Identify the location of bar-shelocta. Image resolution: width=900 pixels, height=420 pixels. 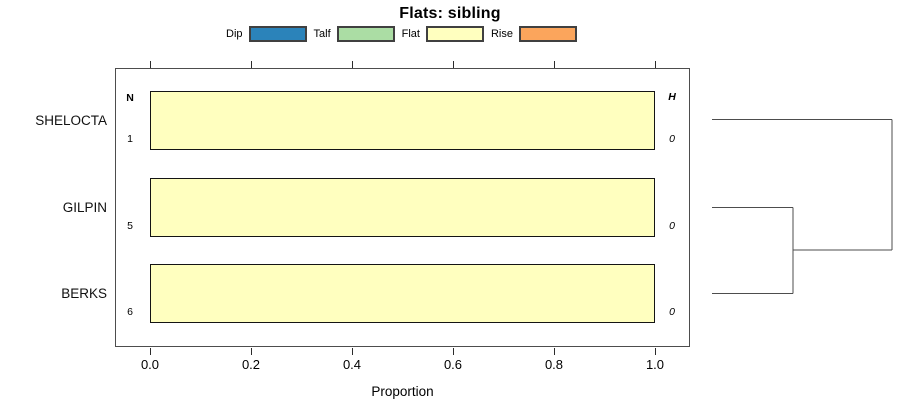
(402, 120).